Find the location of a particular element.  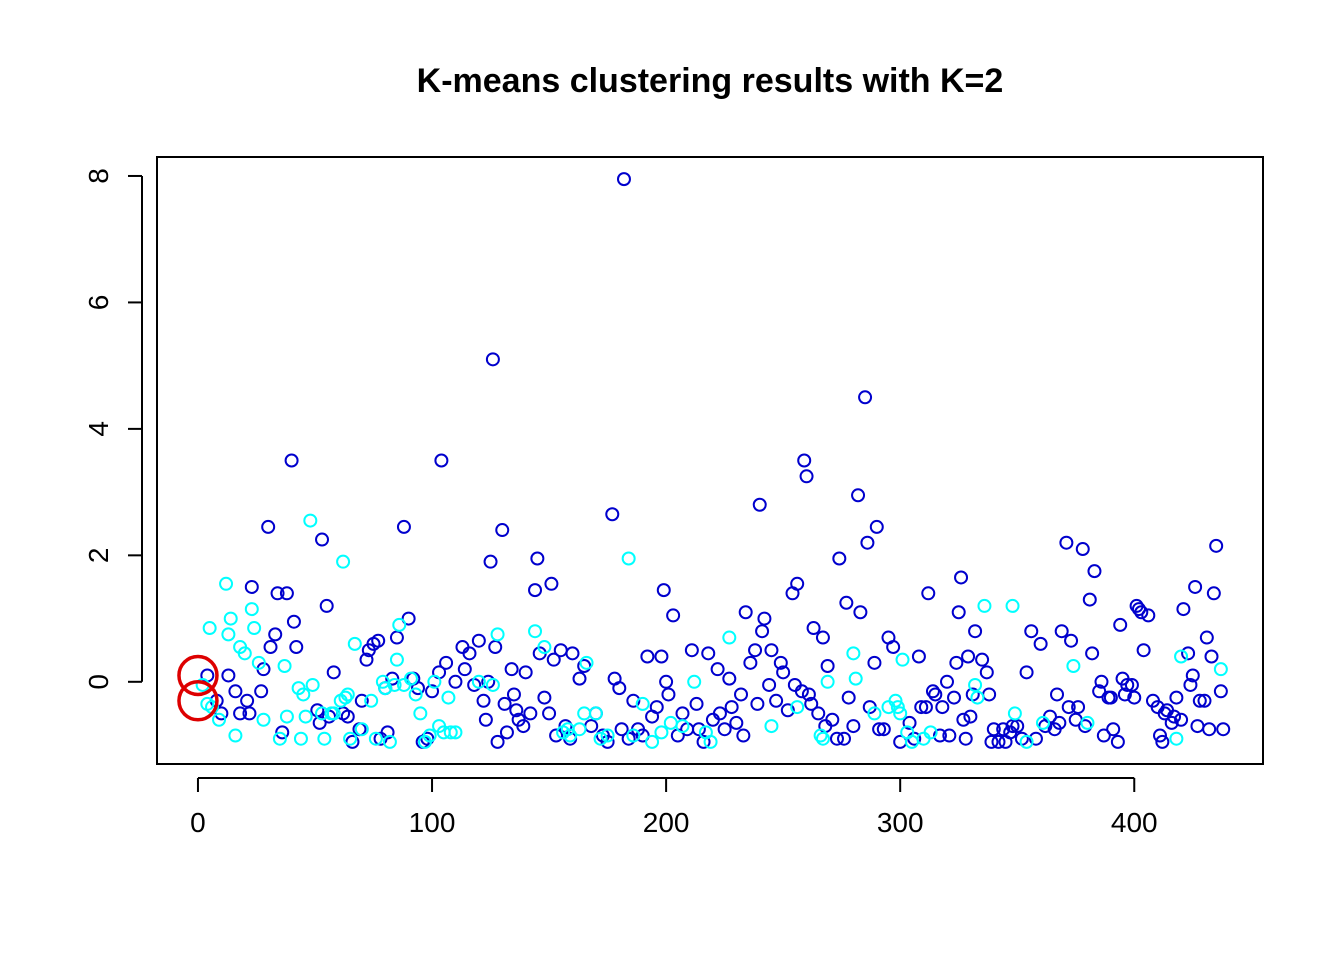

x-tick-label: 100 is located at coordinates (432, 822).